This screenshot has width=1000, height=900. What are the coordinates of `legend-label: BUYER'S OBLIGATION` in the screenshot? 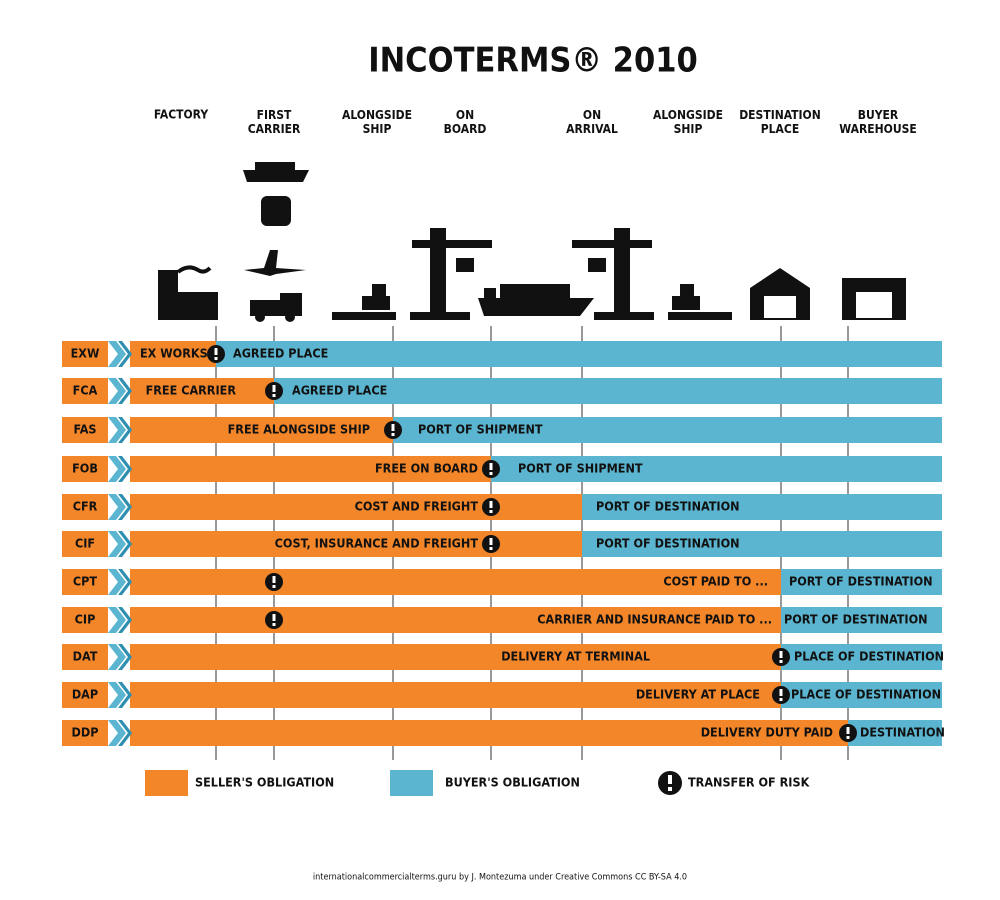 It's located at (512, 782).